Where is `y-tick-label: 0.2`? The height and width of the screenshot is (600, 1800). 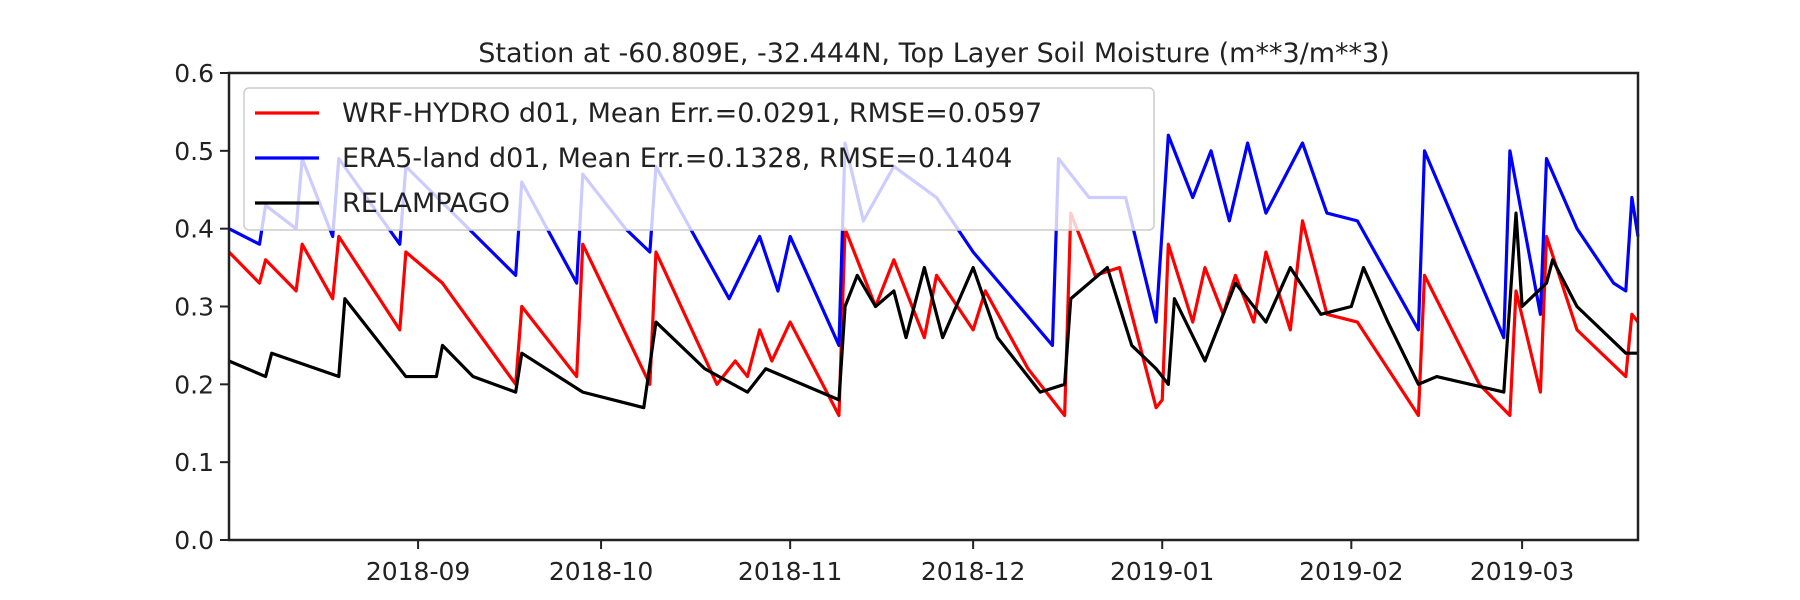
y-tick-label: 0.2 is located at coordinates (194, 384).